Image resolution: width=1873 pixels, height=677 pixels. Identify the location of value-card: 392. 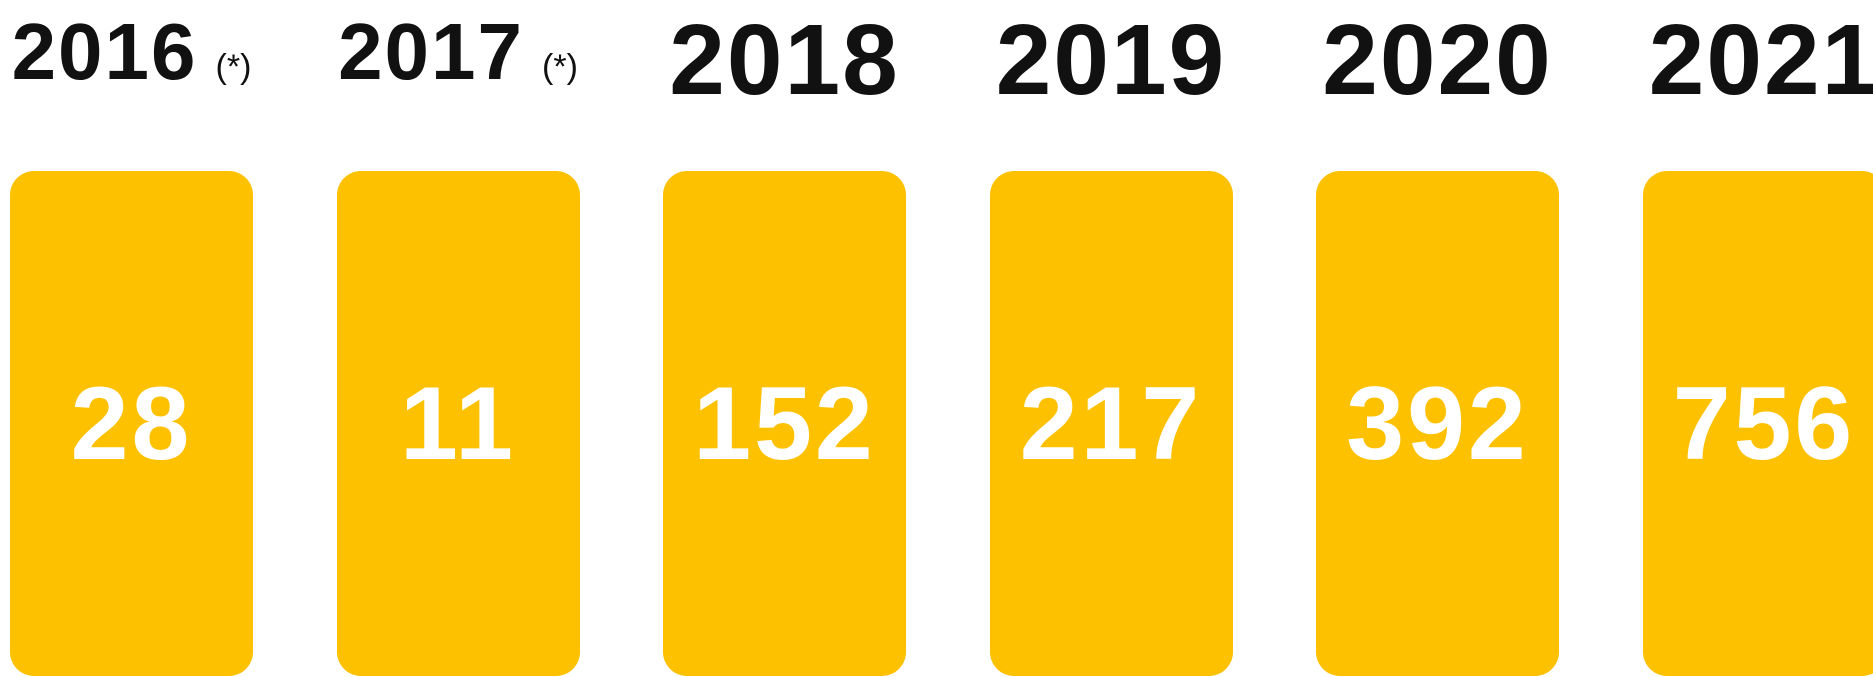
(1437, 423).